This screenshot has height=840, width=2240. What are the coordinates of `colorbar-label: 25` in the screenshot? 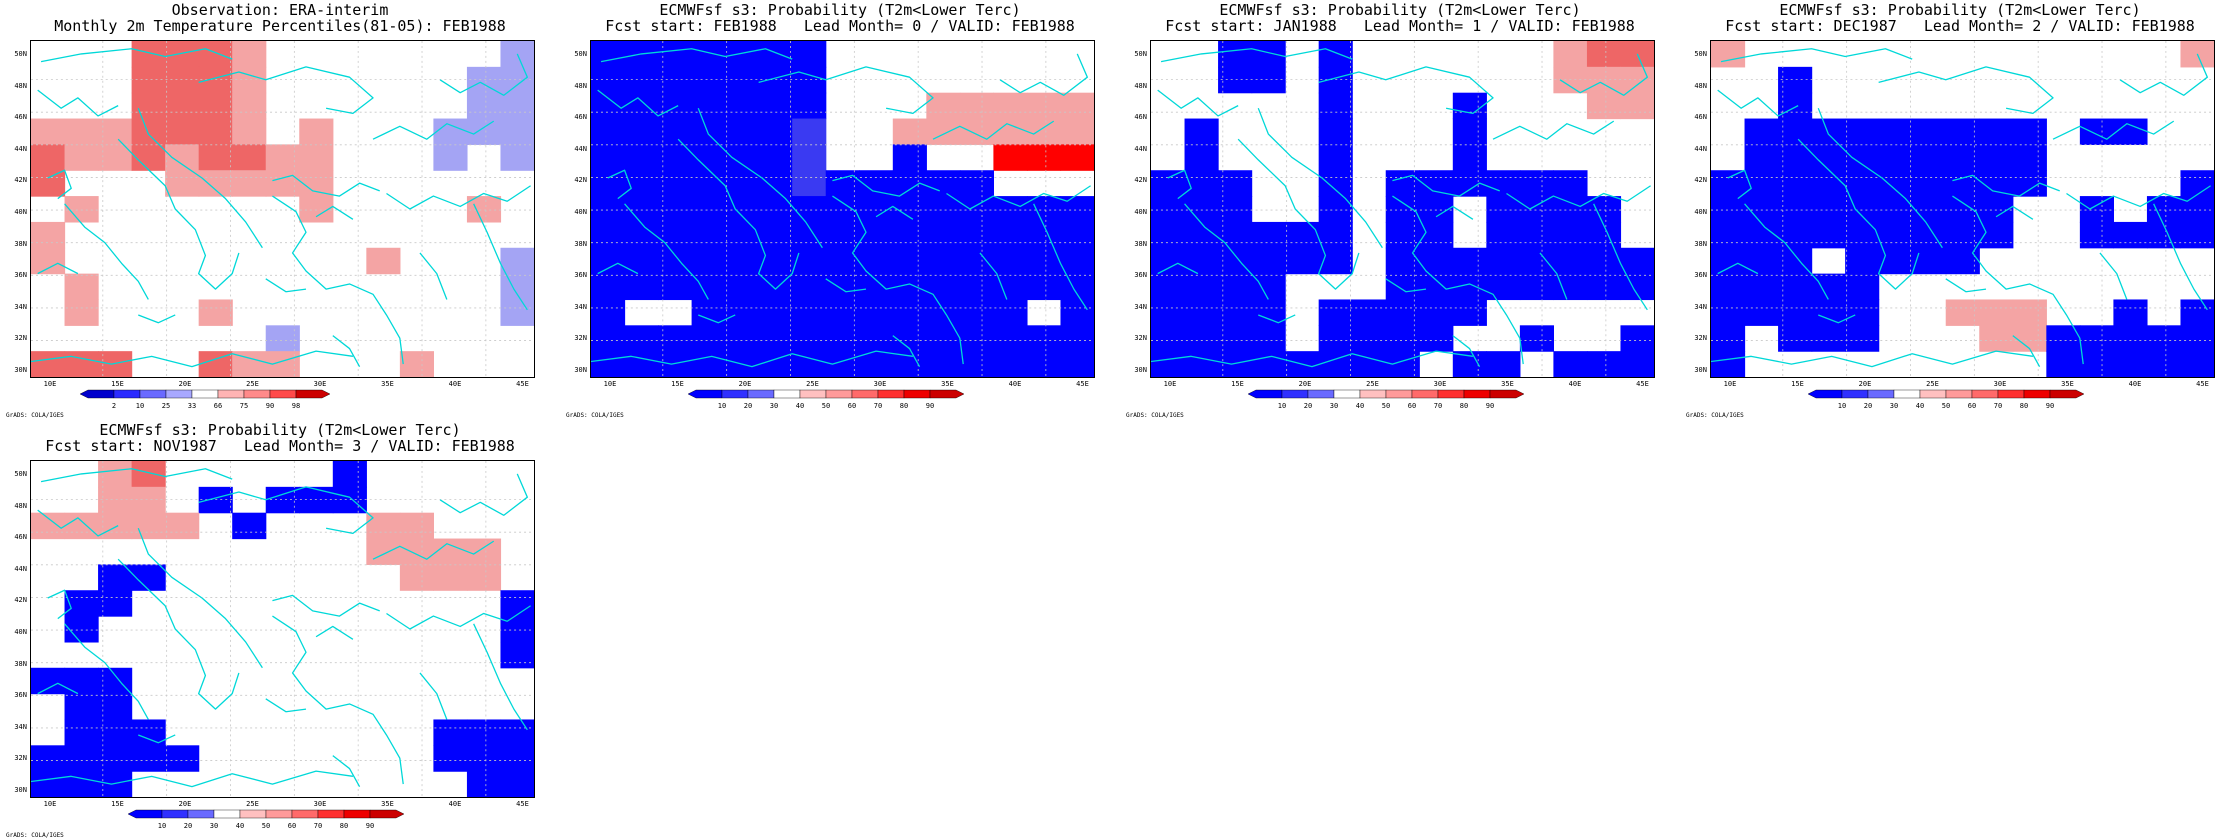 It's located at (166, 406).